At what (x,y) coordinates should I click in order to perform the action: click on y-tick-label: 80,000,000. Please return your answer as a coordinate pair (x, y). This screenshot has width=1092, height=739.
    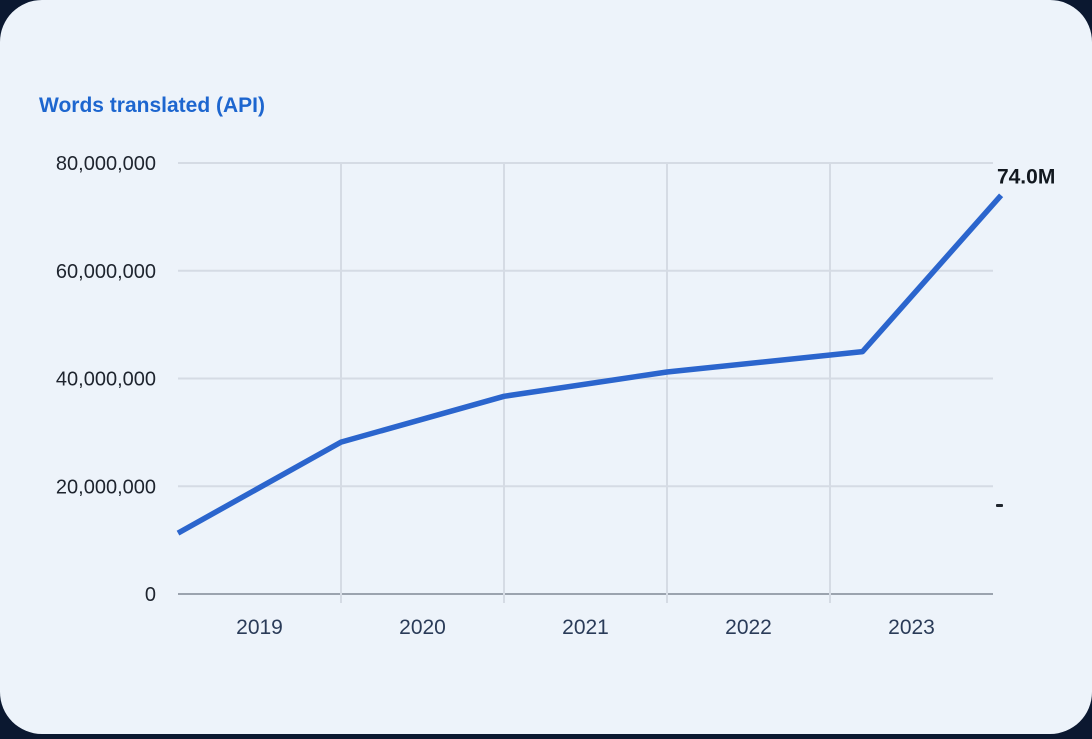
    Looking at the image, I should click on (106, 164).